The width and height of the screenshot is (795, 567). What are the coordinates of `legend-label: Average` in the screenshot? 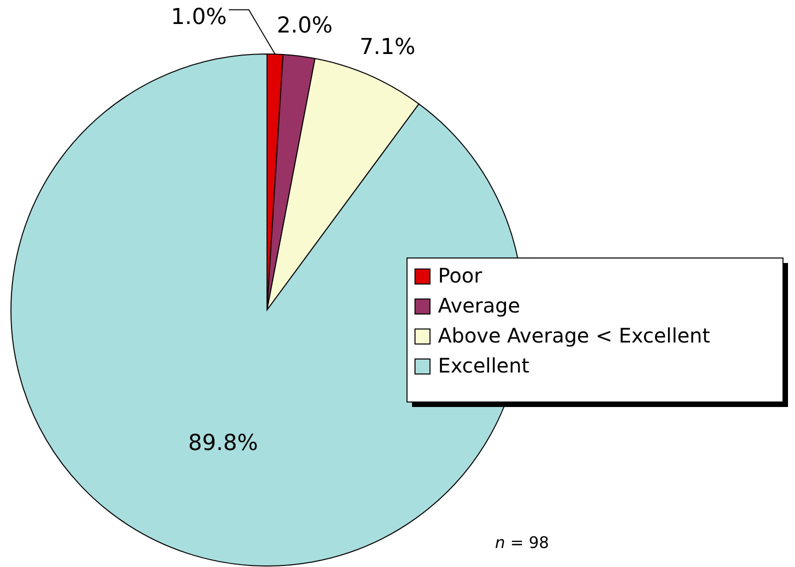 It's located at (479, 305).